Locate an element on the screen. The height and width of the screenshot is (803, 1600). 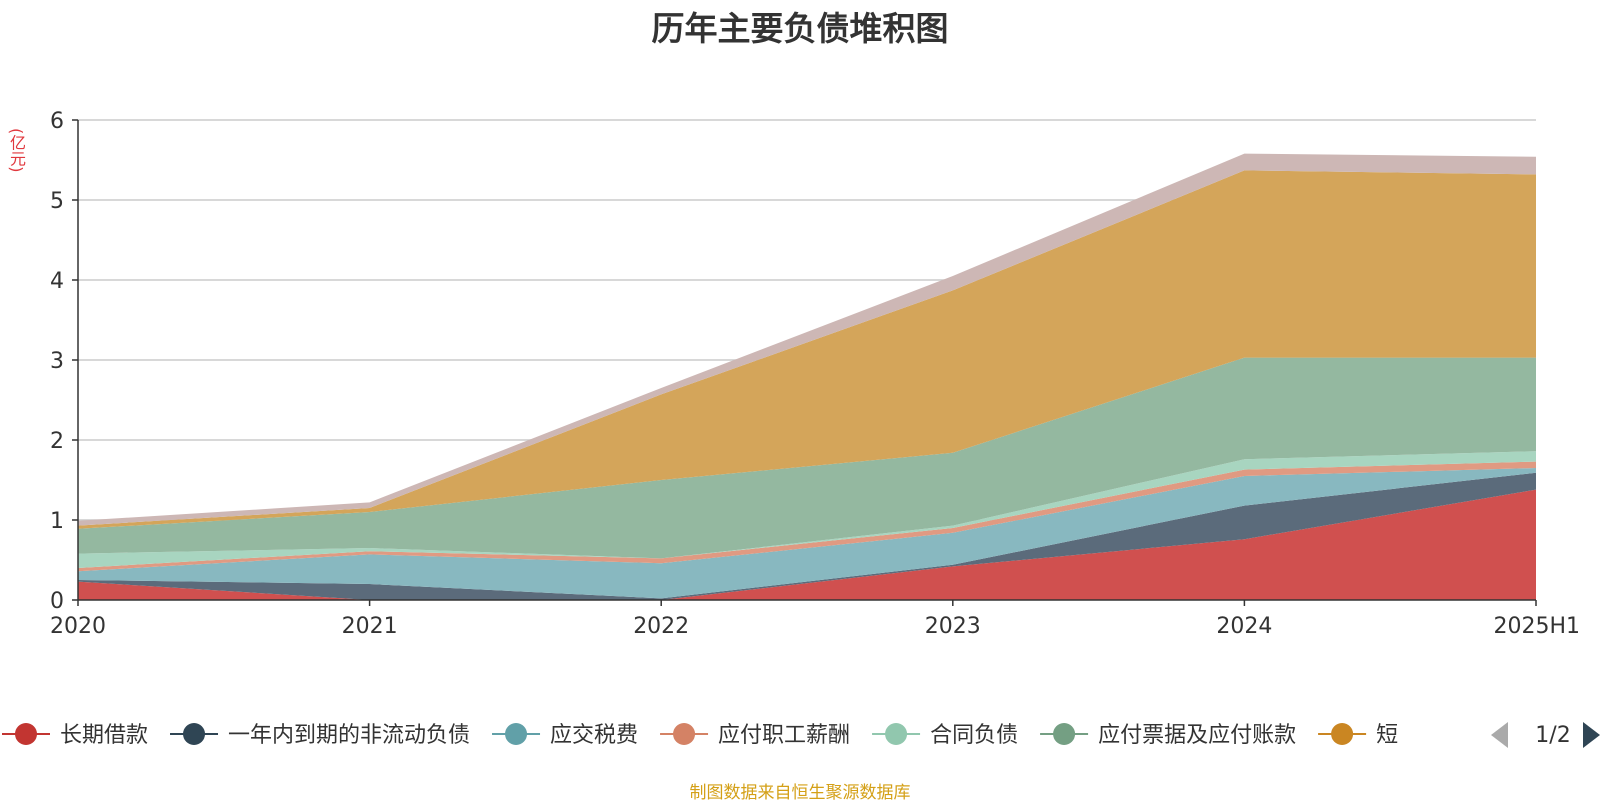
legend-item: 应交税费 is located at coordinates (565, 735).